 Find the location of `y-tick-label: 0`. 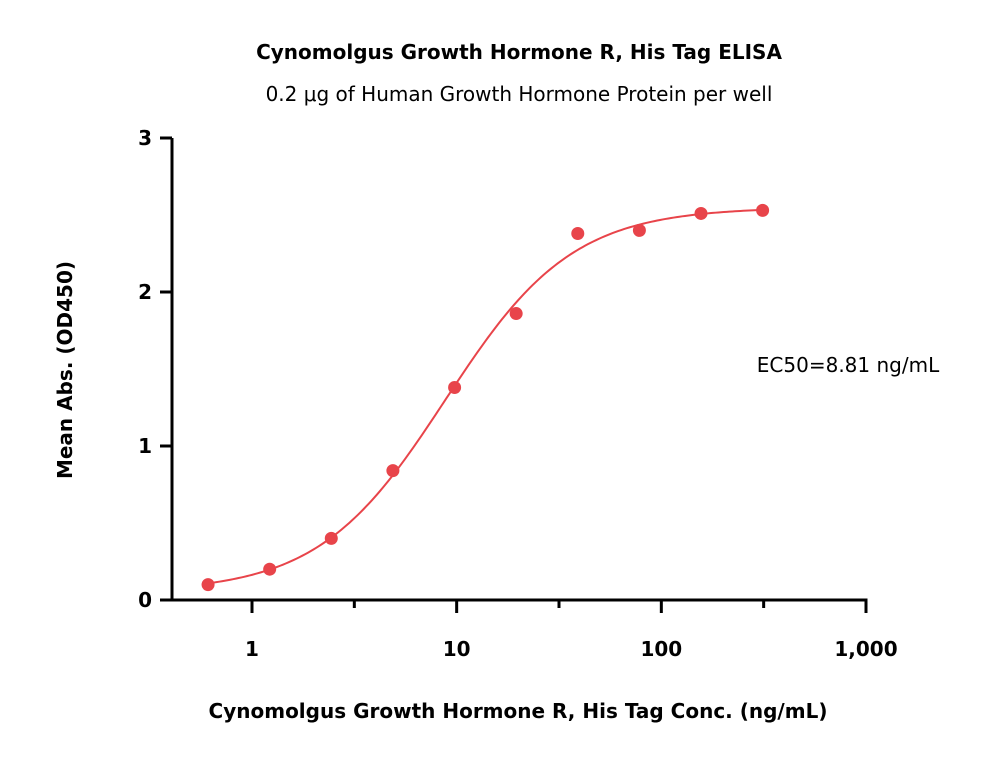

y-tick-label: 0 is located at coordinates (145, 600).